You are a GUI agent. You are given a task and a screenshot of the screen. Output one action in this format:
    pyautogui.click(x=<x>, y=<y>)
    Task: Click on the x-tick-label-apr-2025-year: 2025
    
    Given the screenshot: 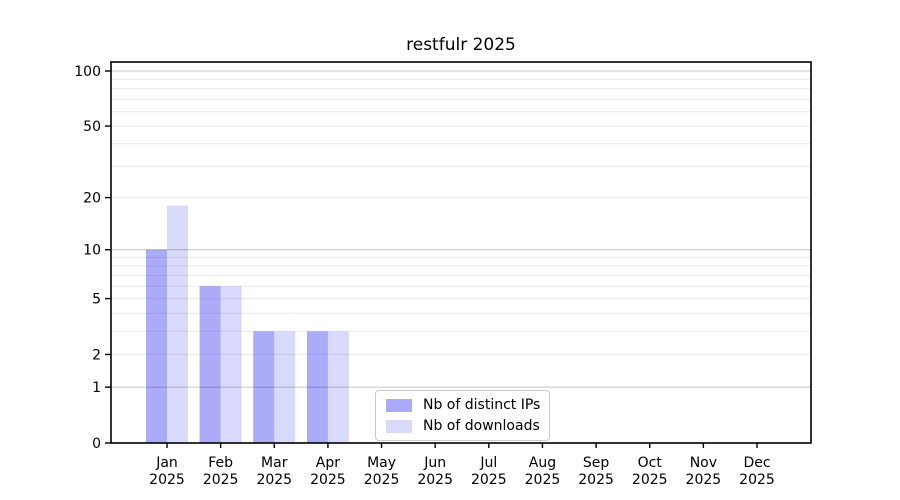 What is the action you would take?
    pyautogui.click(x=328, y=480)
    